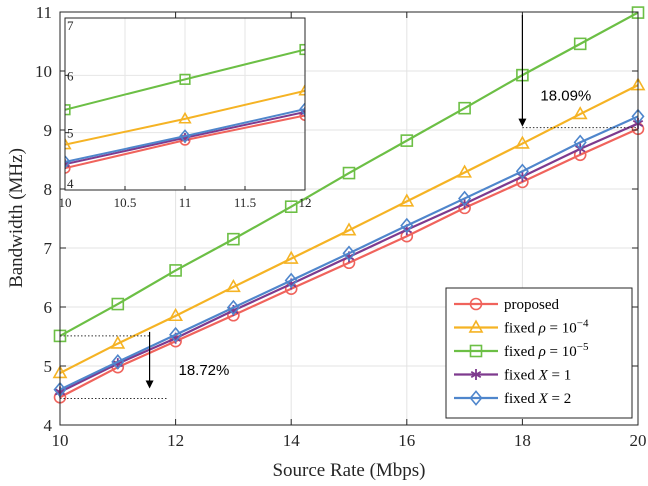 Image resolution: width=648 pixels, height=486 pixels. I want to click on y-tick-label: 6, so click(48, 307).